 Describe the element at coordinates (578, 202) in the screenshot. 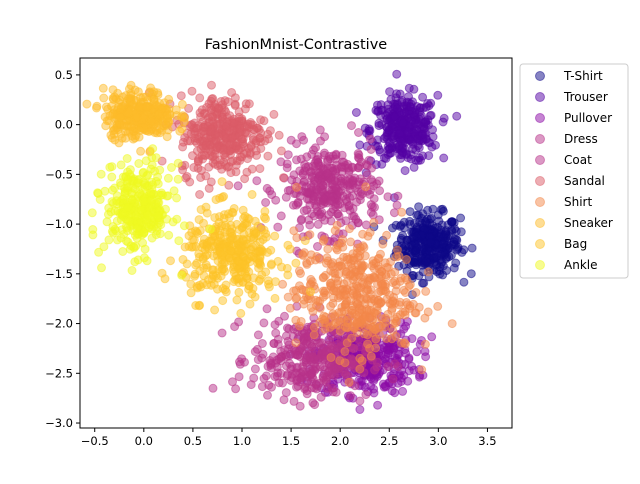

I see `legend-label: Shirt` at that location.